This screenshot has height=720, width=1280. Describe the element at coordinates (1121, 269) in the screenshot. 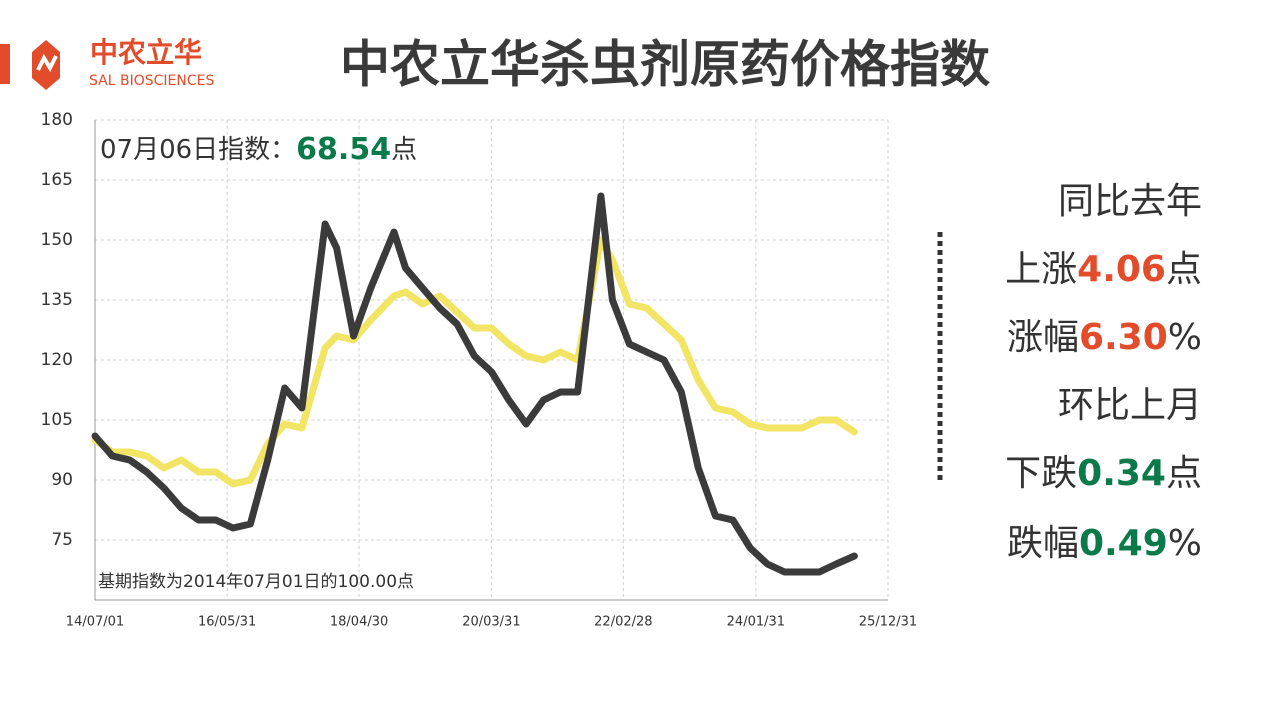

I see `value: 4.06` at that location.